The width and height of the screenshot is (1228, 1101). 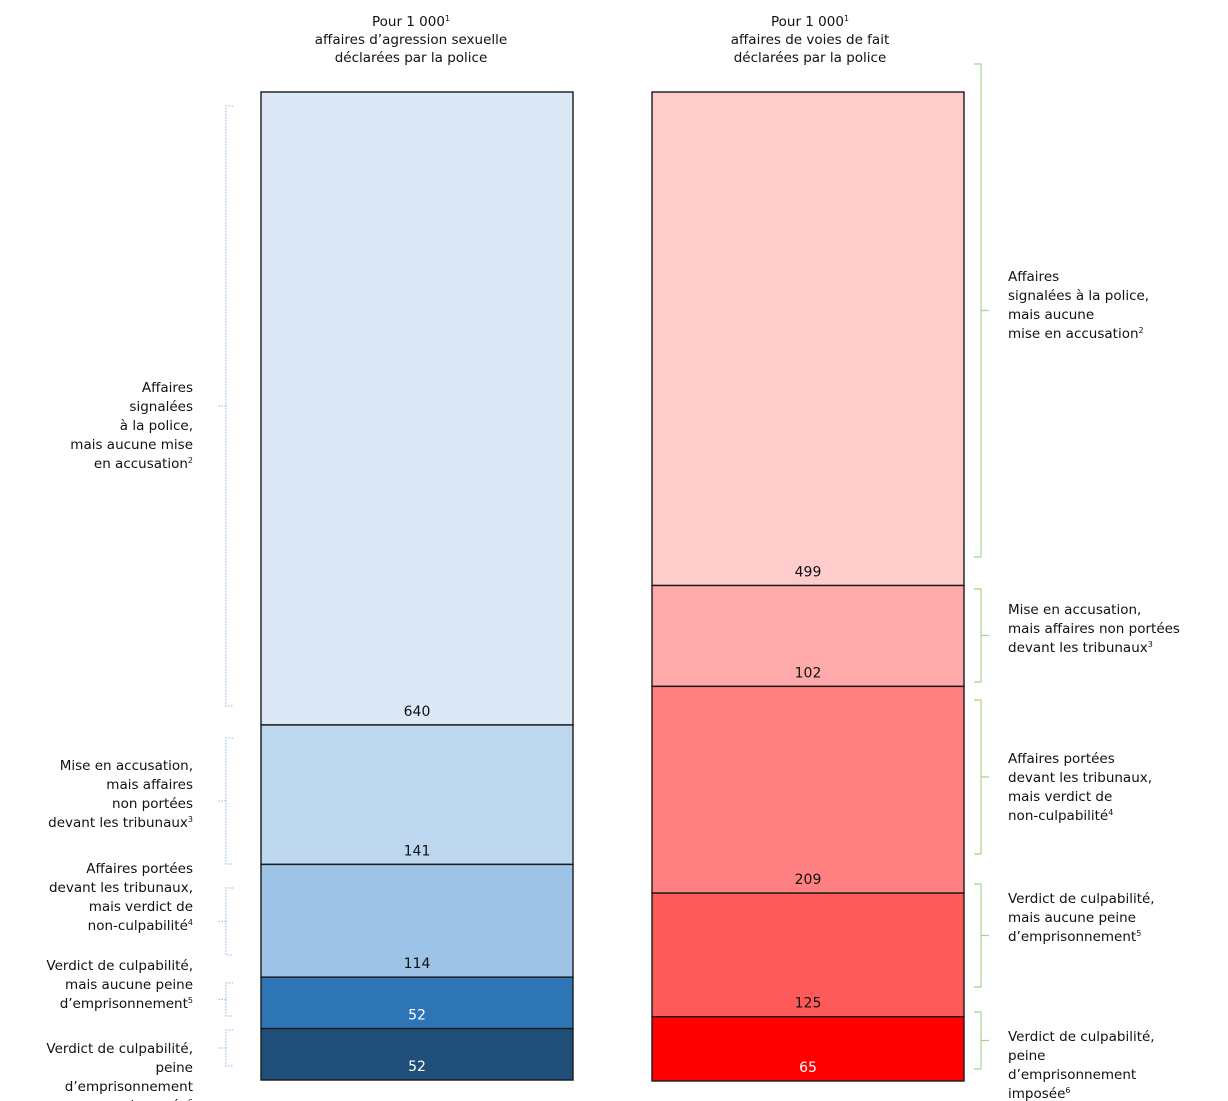 What do you see at coordinates (808, 673) in the screenshot?
I see `segment-value-label: 102` at bounding box center [808, 673].